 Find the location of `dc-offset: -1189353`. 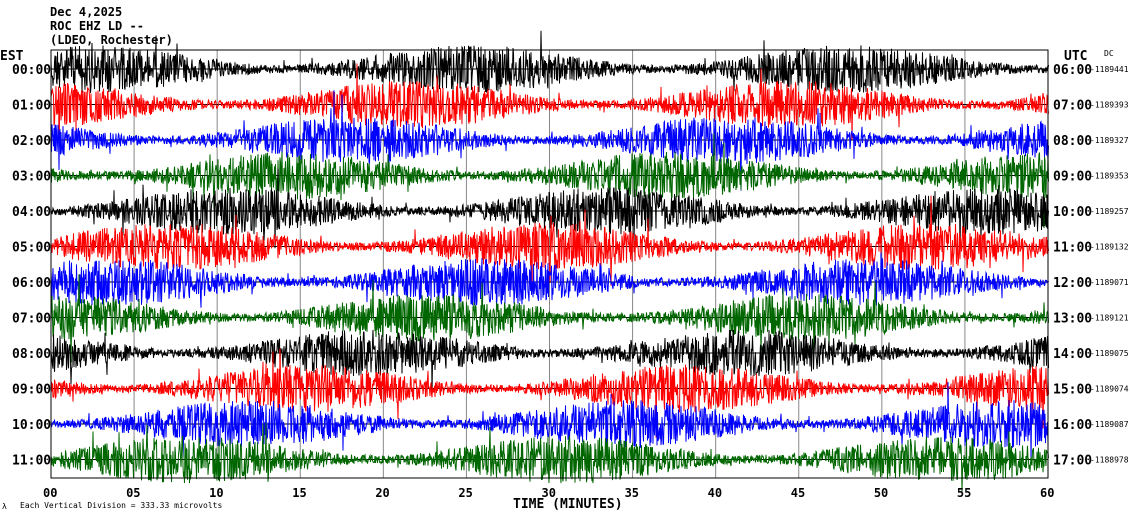

dc-offset: -1189353 is located at coordinates (1109, 176).